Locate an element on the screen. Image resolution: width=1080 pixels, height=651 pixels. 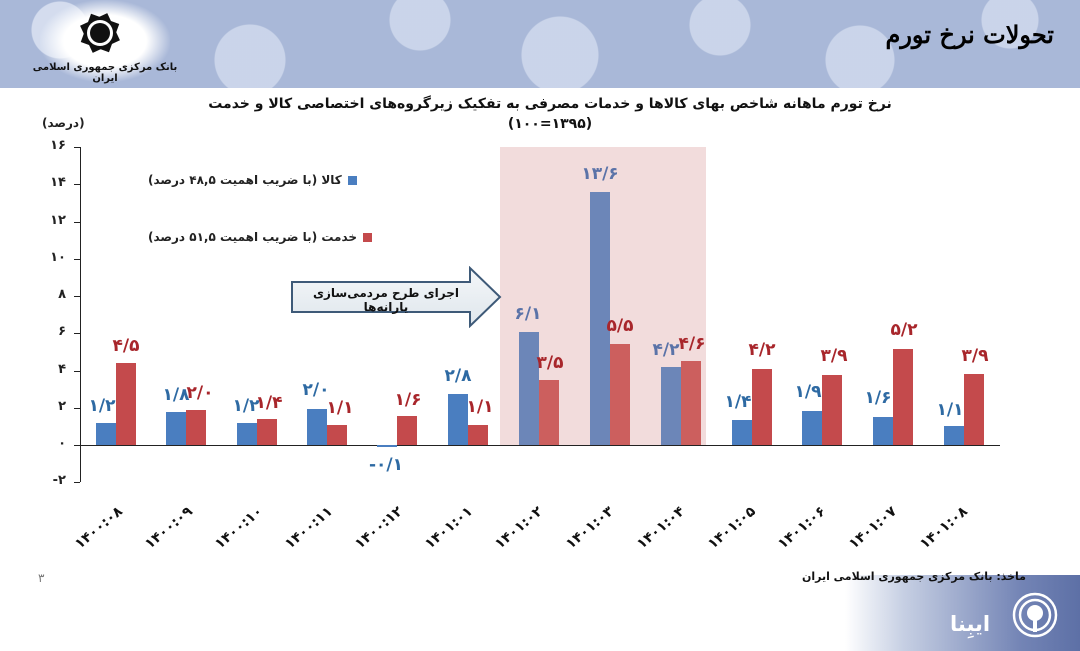
value-label-khedmat: ۵/۲ is located at coordinates (904, 330).